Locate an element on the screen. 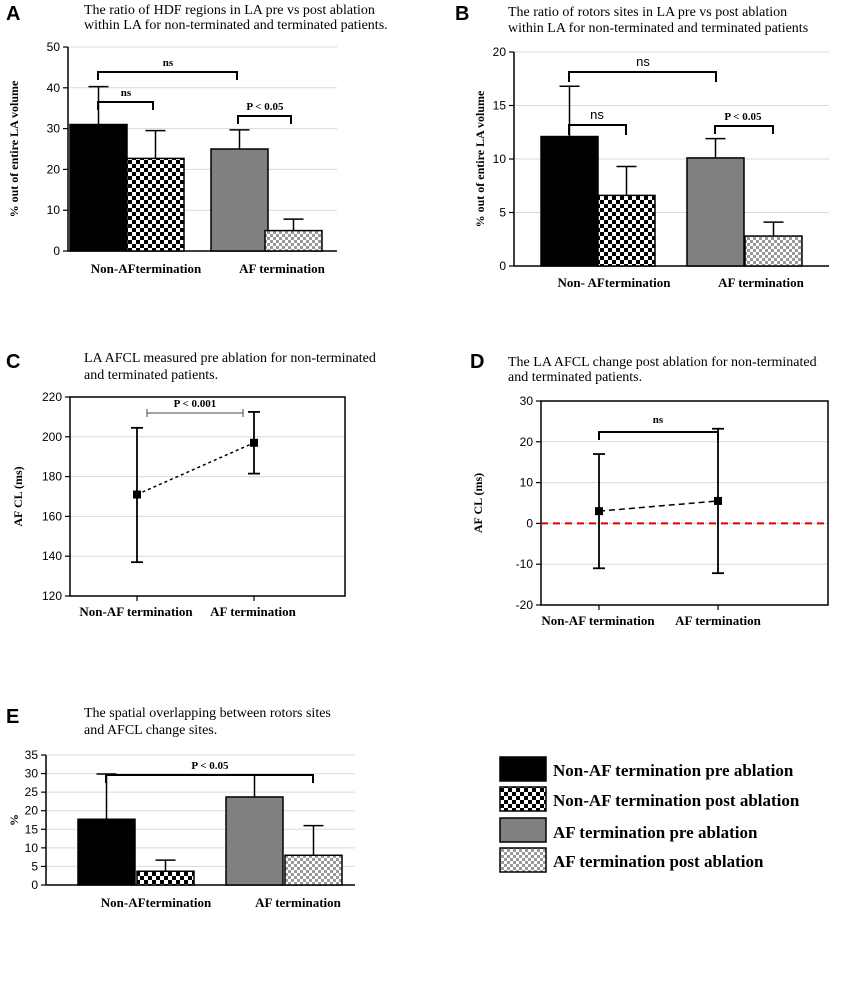 The image size is (865, 995). legend-label-3: AF termination pre ablation is located at coordinates (655, 832).